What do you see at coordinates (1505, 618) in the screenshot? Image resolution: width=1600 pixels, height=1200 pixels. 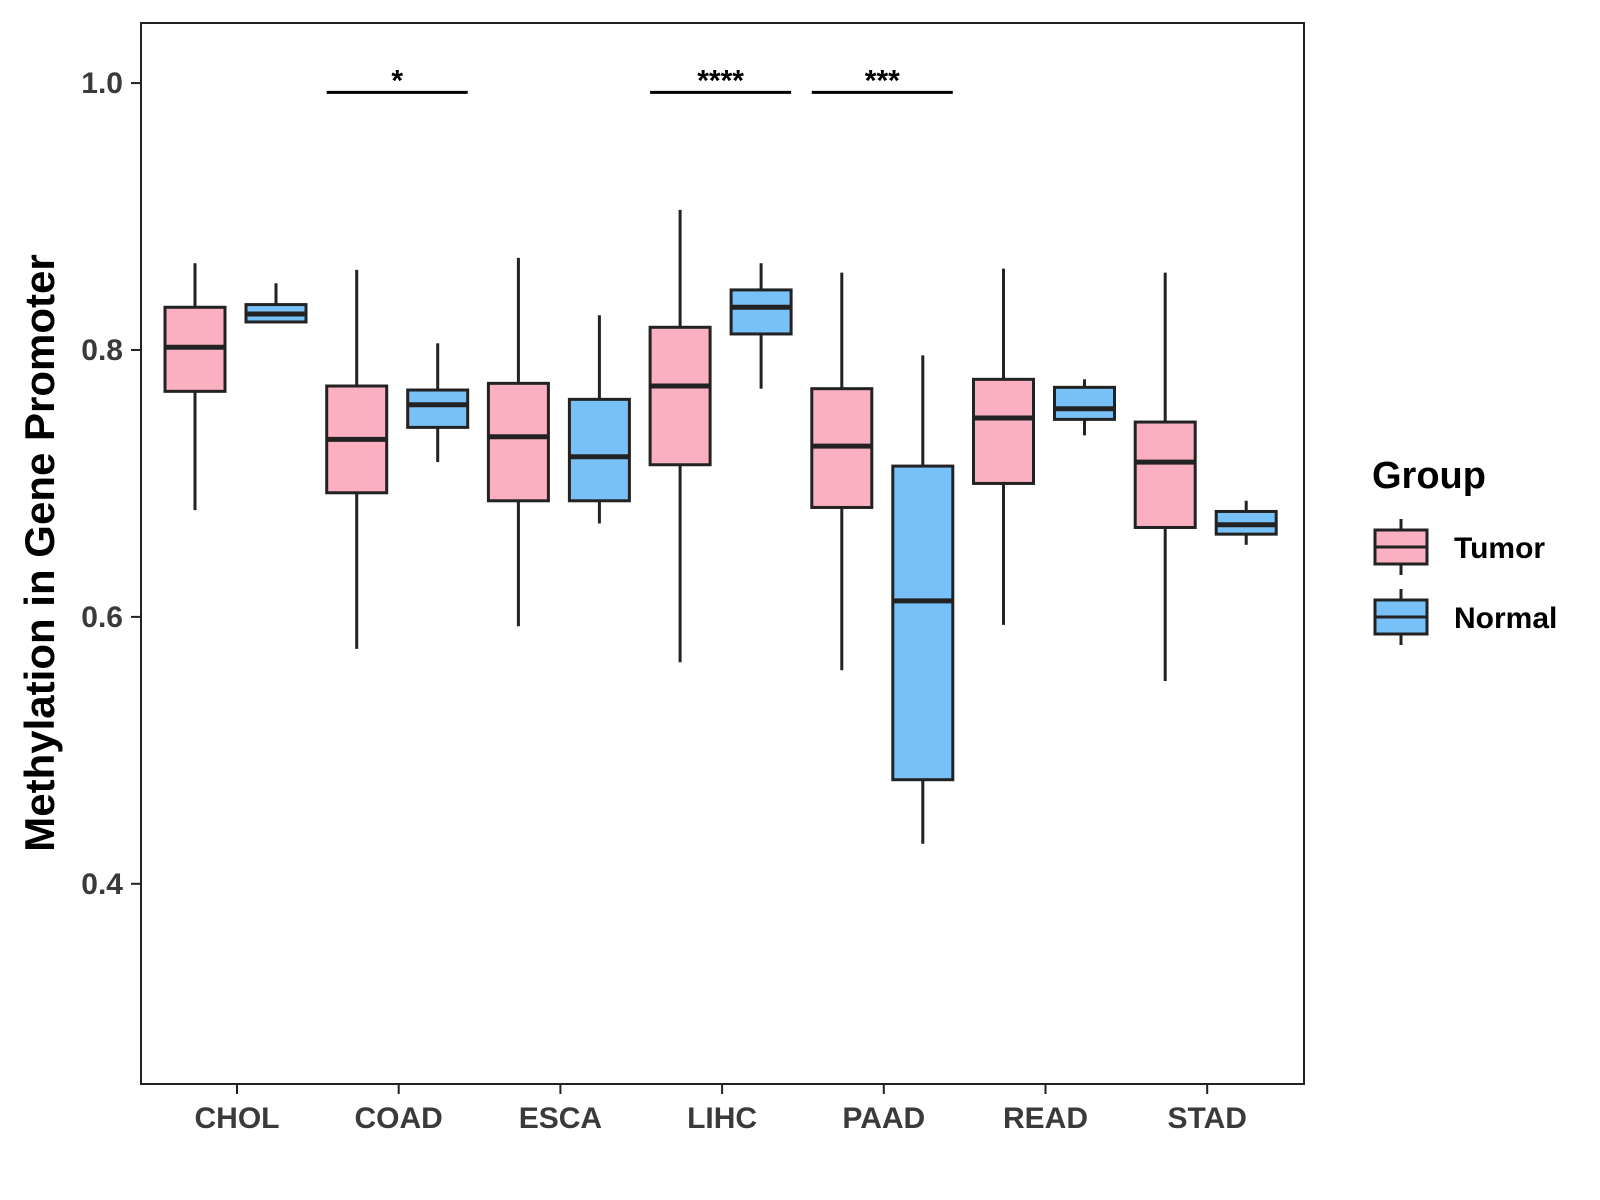 I see `legend-label-normal: Normal` at bounding box center [1505, 618].